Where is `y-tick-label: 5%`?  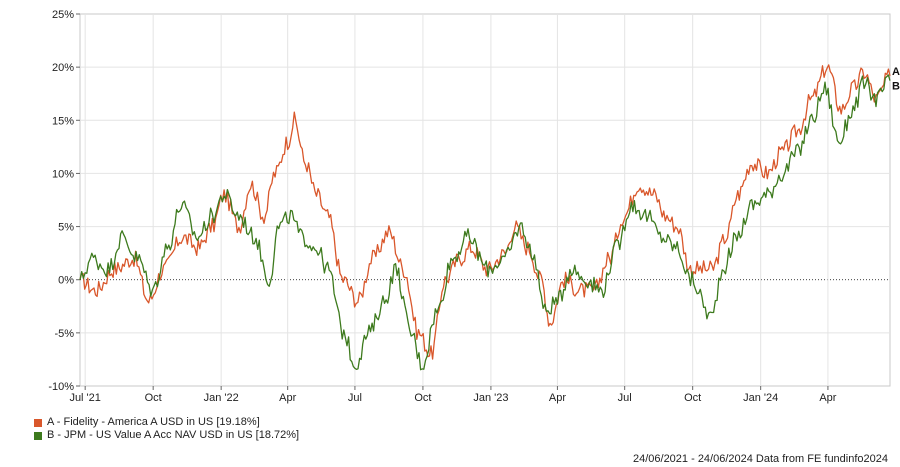
y-tick-label: 5% is located at coordinates (66, 228).